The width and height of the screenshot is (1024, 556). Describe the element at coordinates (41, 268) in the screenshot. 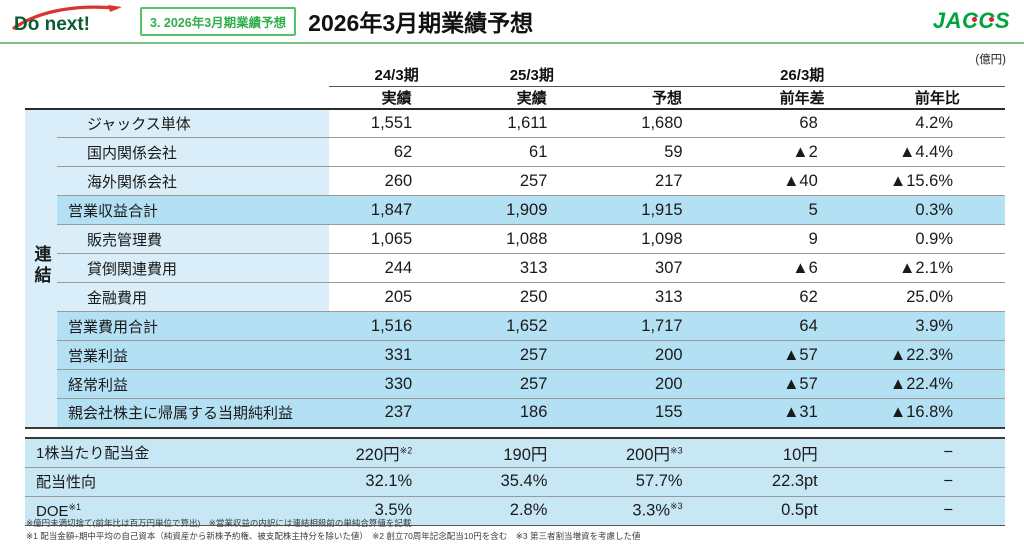

I see `group-label-consolidated: 連結` at that location.